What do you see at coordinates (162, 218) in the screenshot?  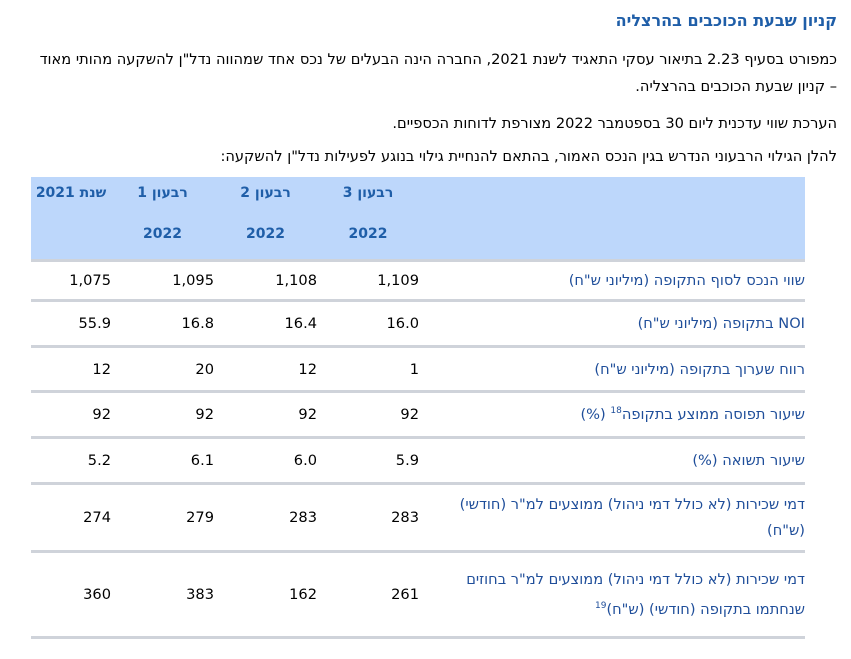 I see `header-q1: רבעון 1 2022` at bounding box center [162, 218].